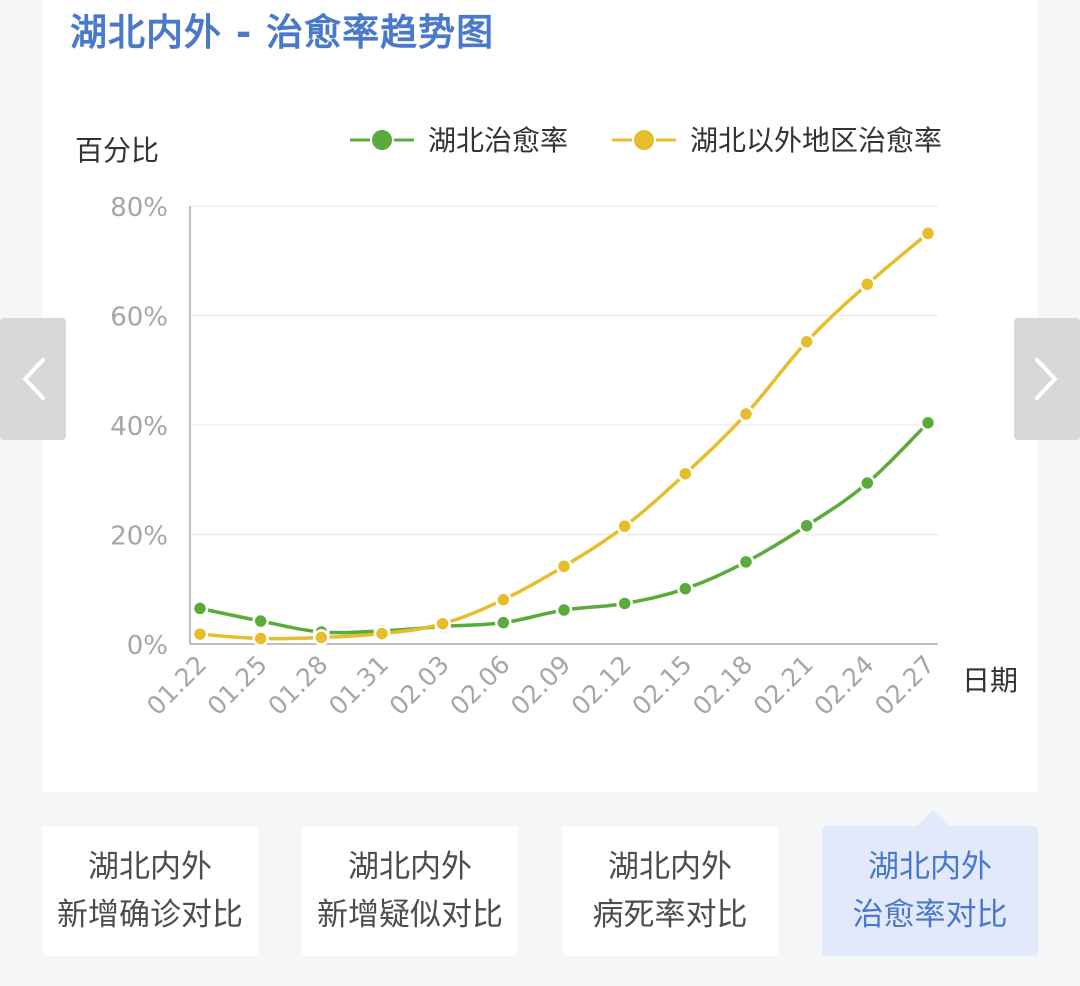  I want to click on tab-label-line2: 新增确诊对比, so click(150, 915).